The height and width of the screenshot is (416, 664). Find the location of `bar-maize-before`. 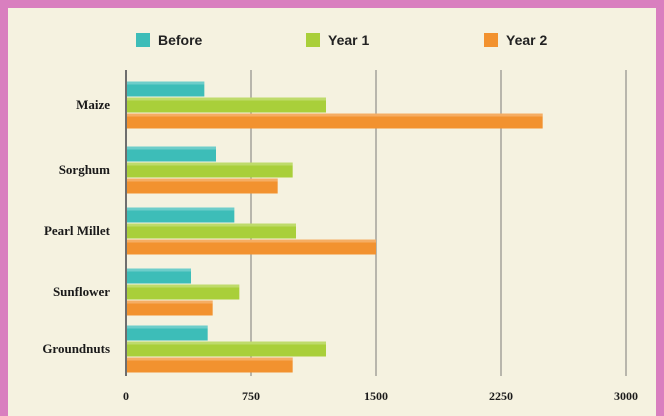

bar-maize-before is located at coordinates (165, 89).